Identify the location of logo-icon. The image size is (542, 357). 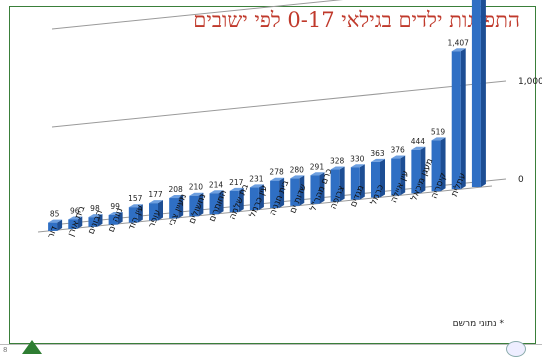
(32, 347).